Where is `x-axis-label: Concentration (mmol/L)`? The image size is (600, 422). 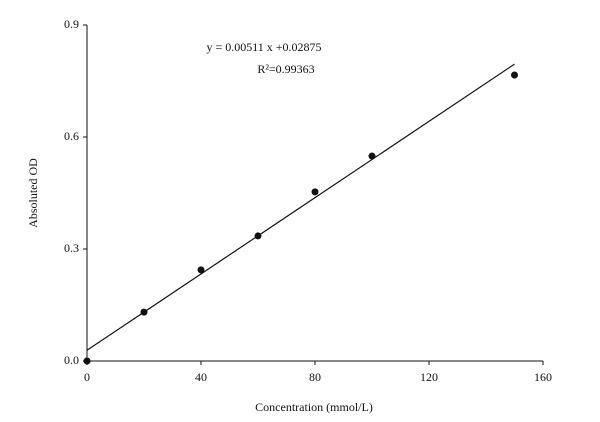 x-axis-label: Concentration (mmol/L) is located at coordinates (314, 407).